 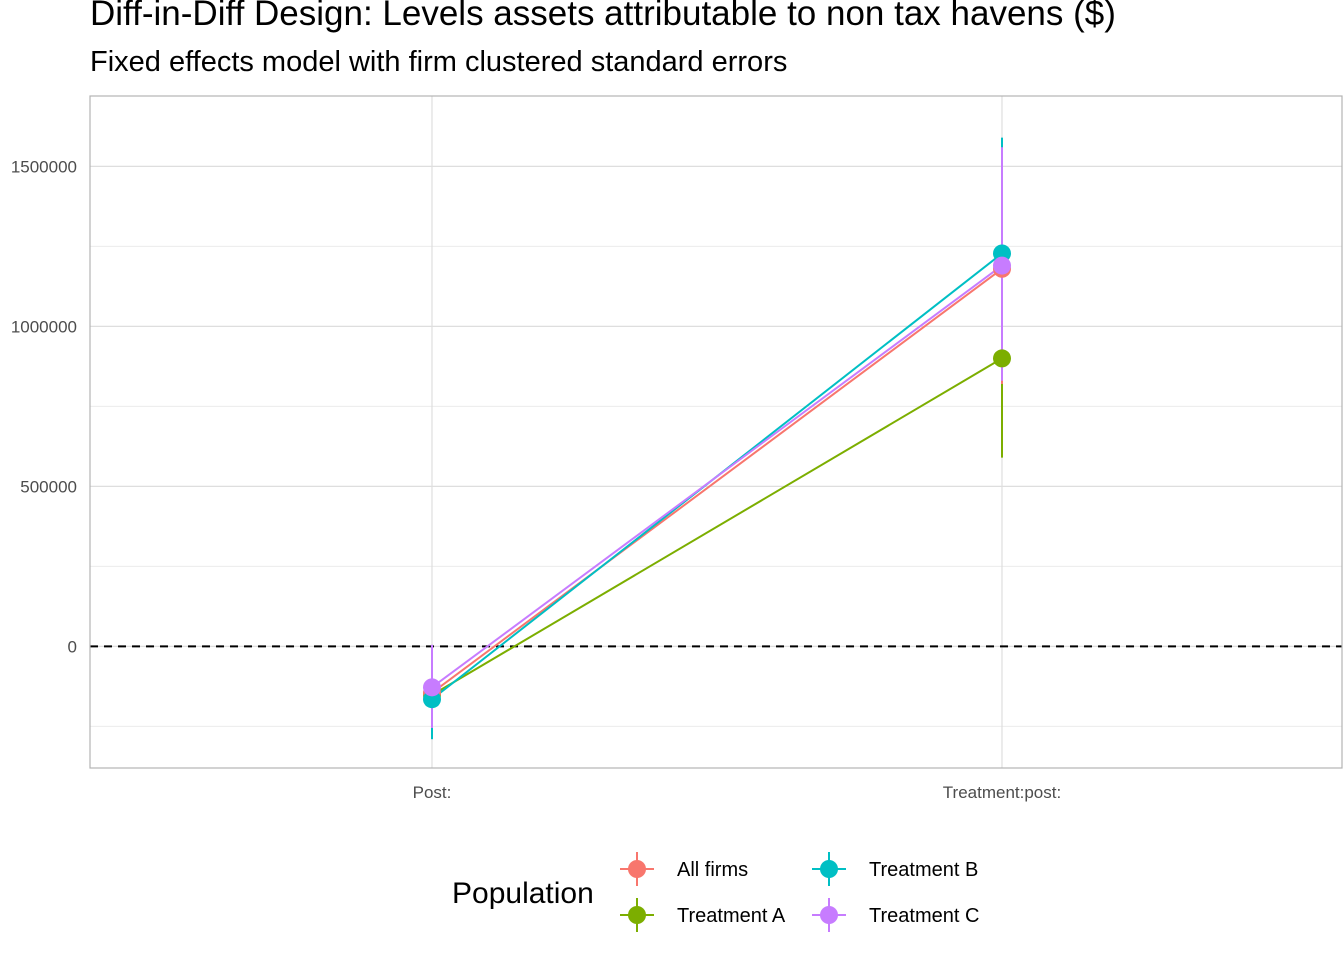 I want to click on legend-item-treatment-a: Treatment A, so click(x=703, y=915).